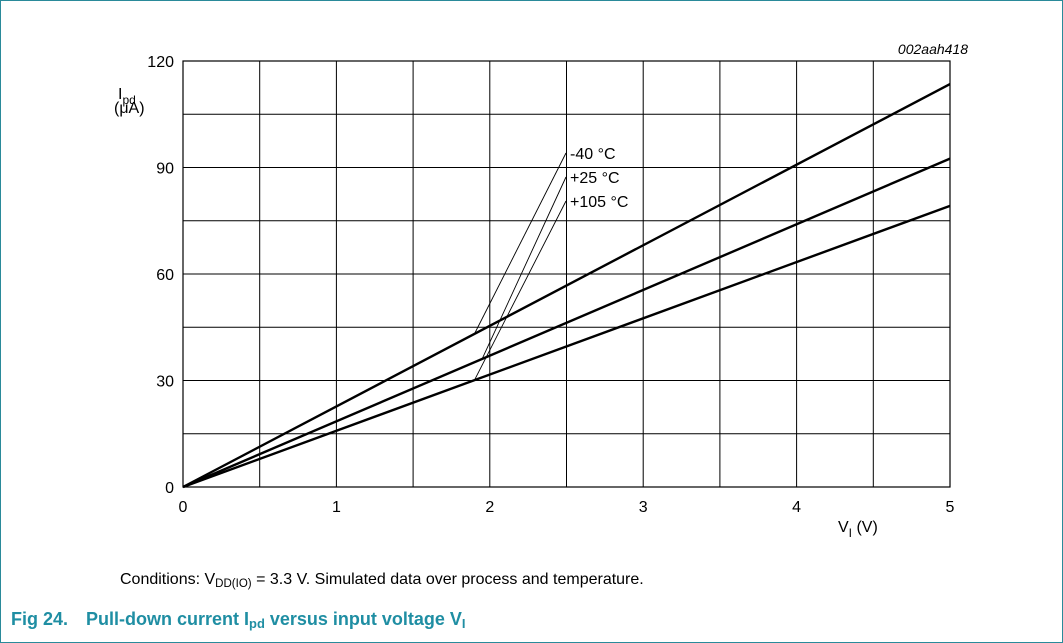  I want to click on figure-id: 002aah418, so click(933, 49).